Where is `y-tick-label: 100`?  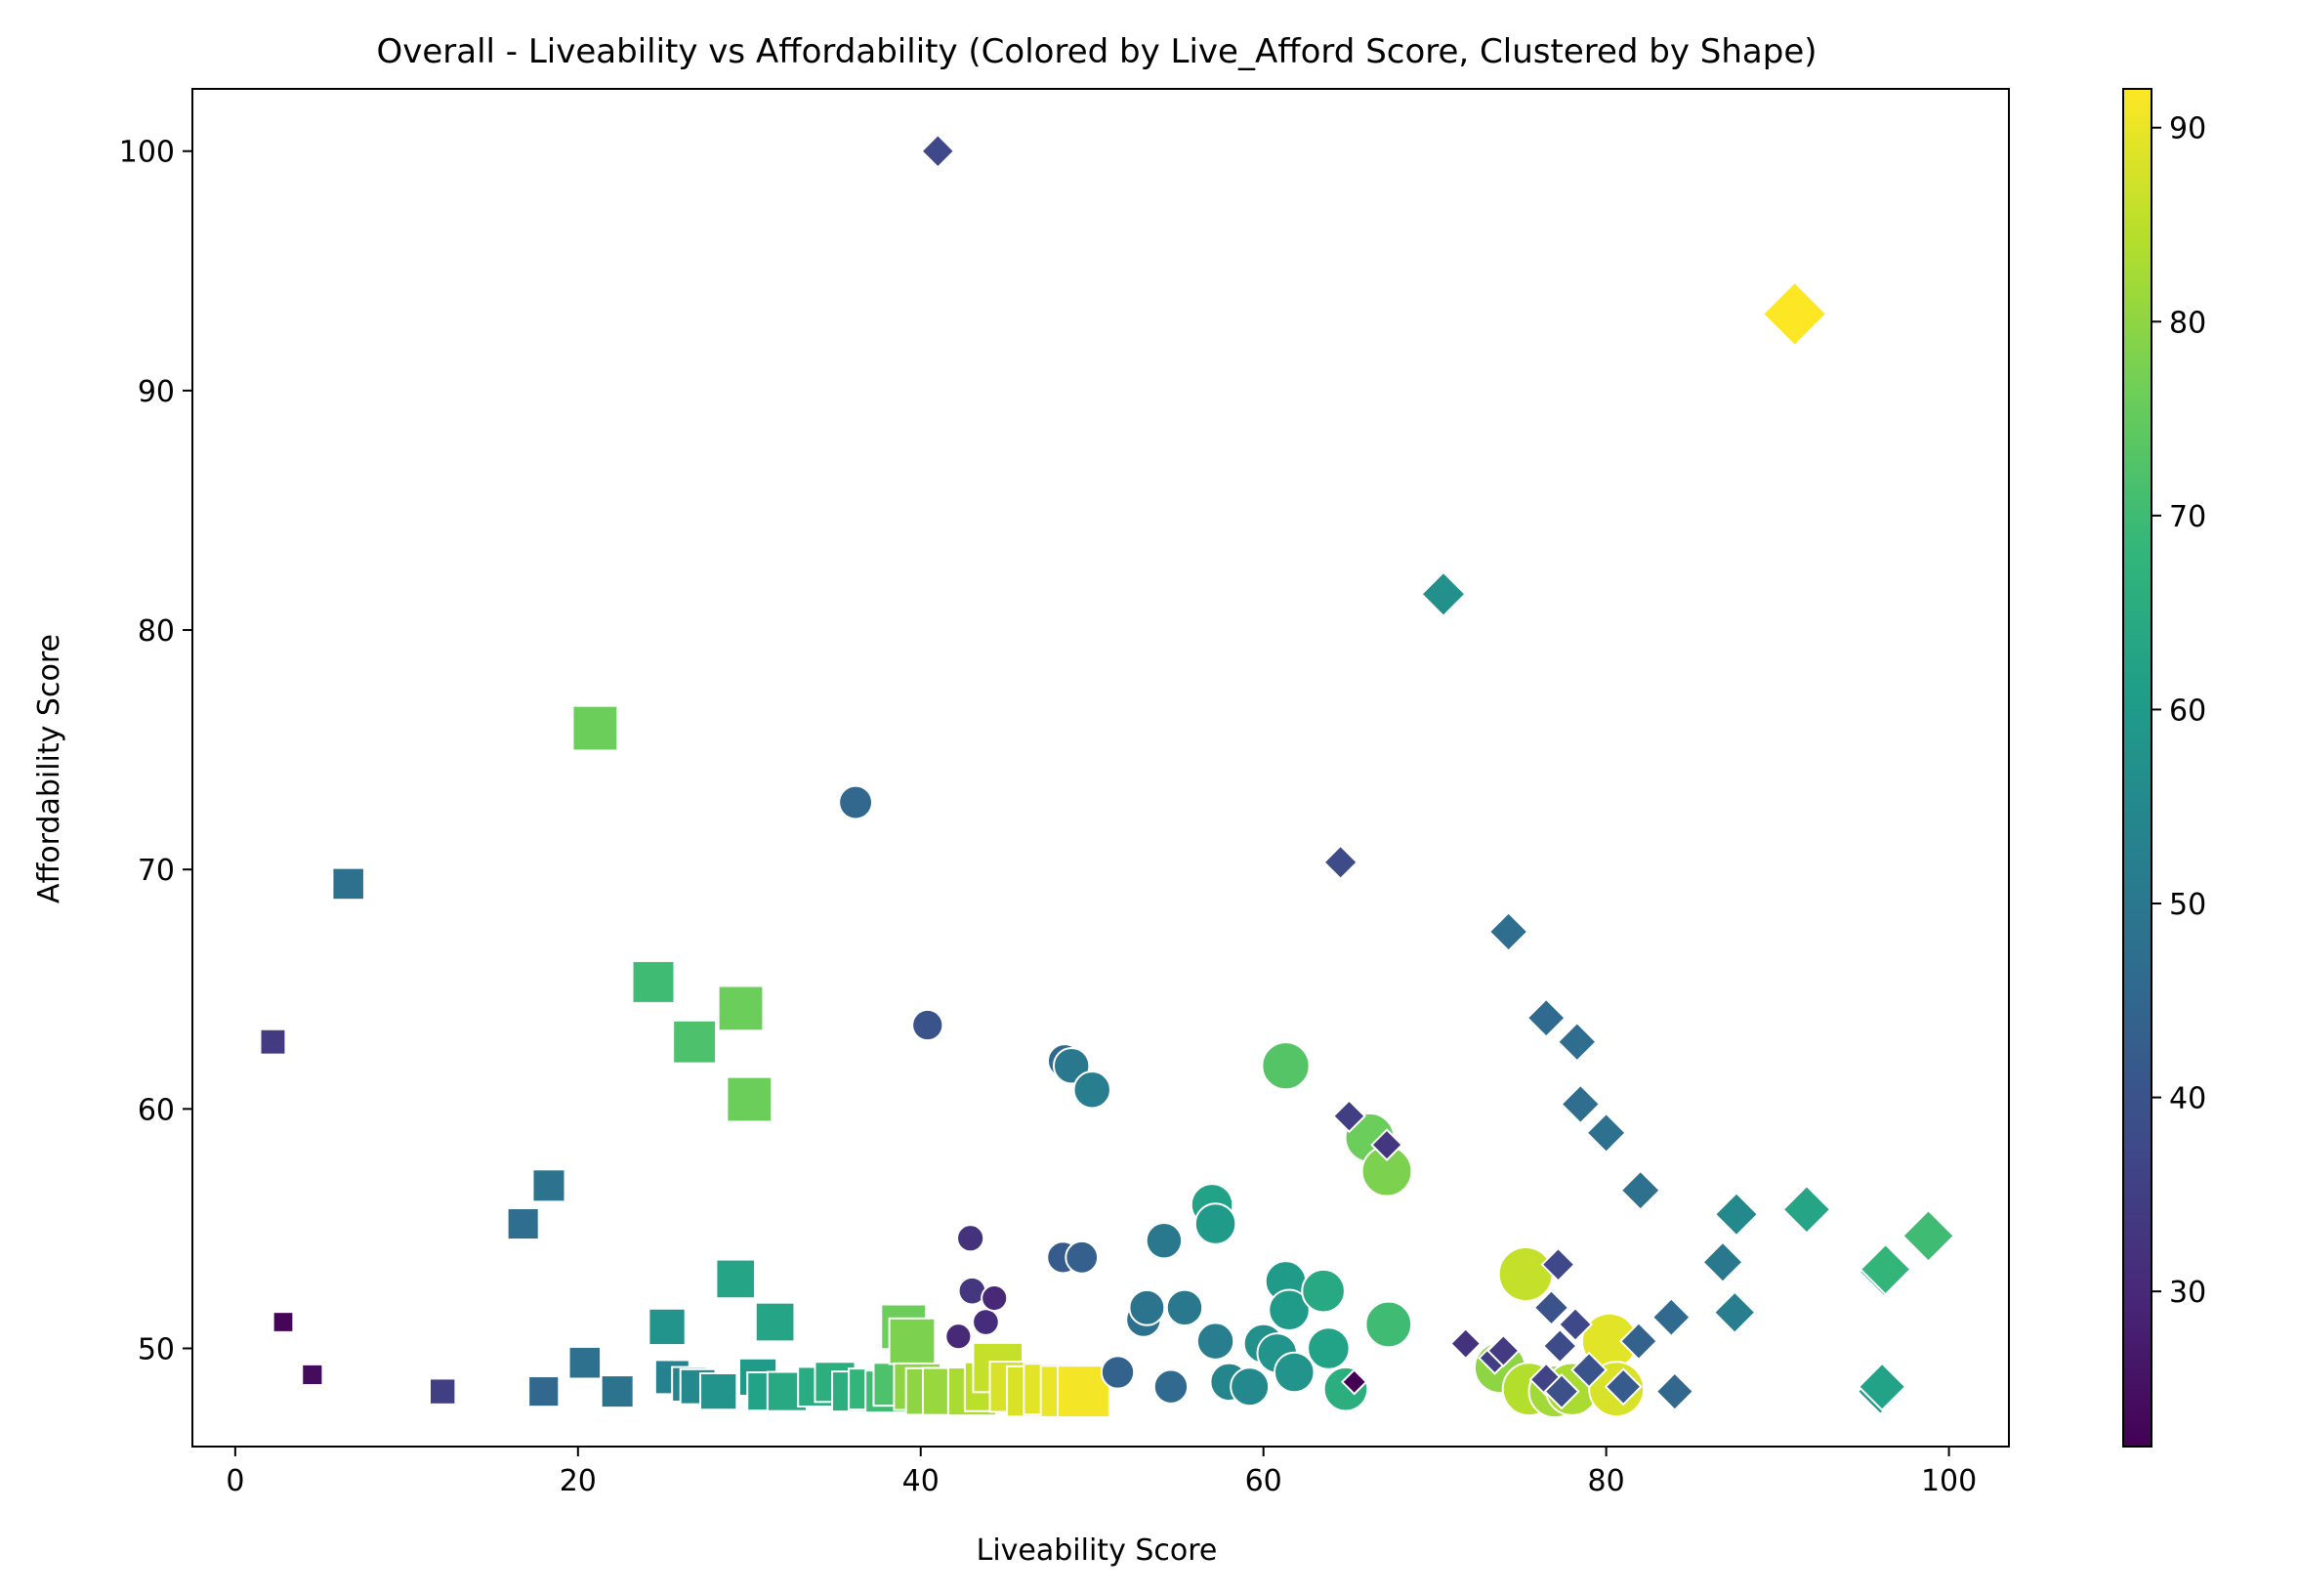
y-tick-label: 100 is located at coordinates (147, 153).